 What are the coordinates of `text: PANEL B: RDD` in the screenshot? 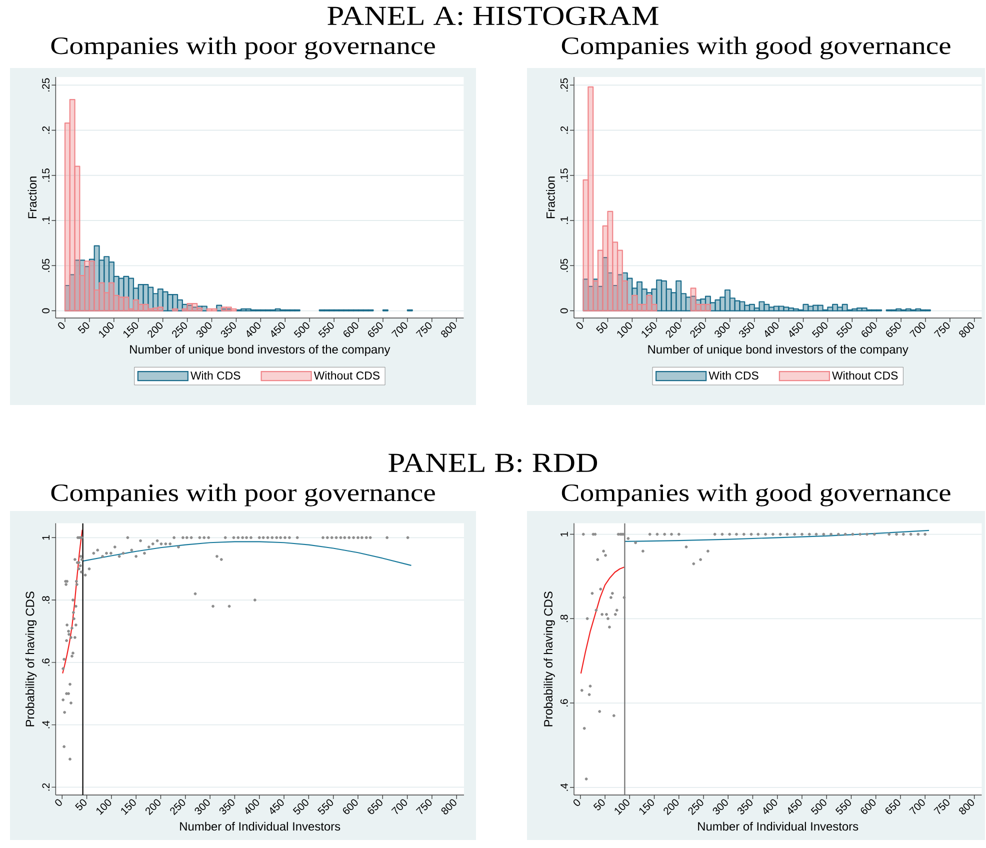 It's located at (493, 463).